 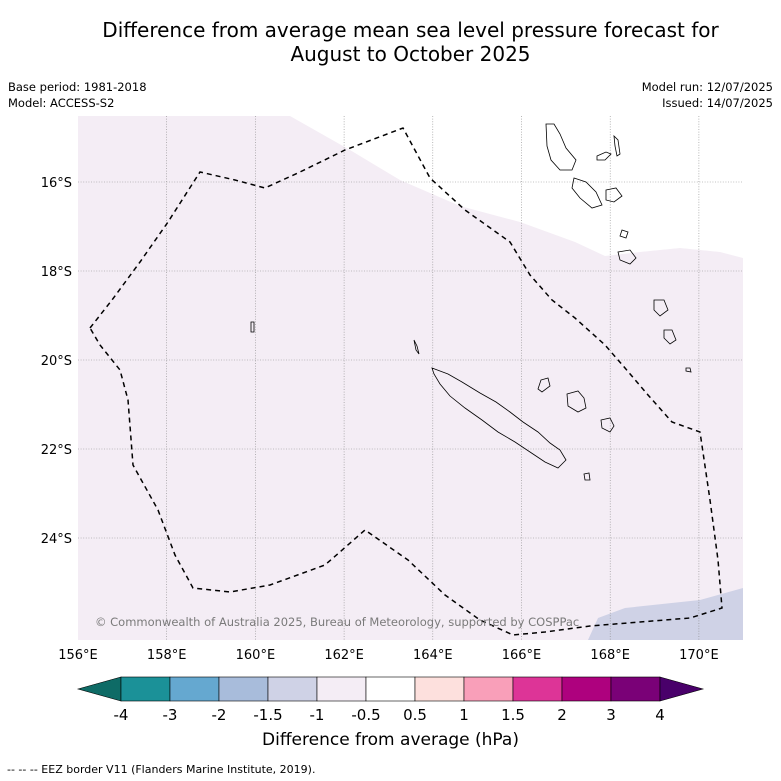 What do you see at coordinates (576, 401) in the screenshot?
I see `island-loyalty-lifou` at bounding box center [576, 401].